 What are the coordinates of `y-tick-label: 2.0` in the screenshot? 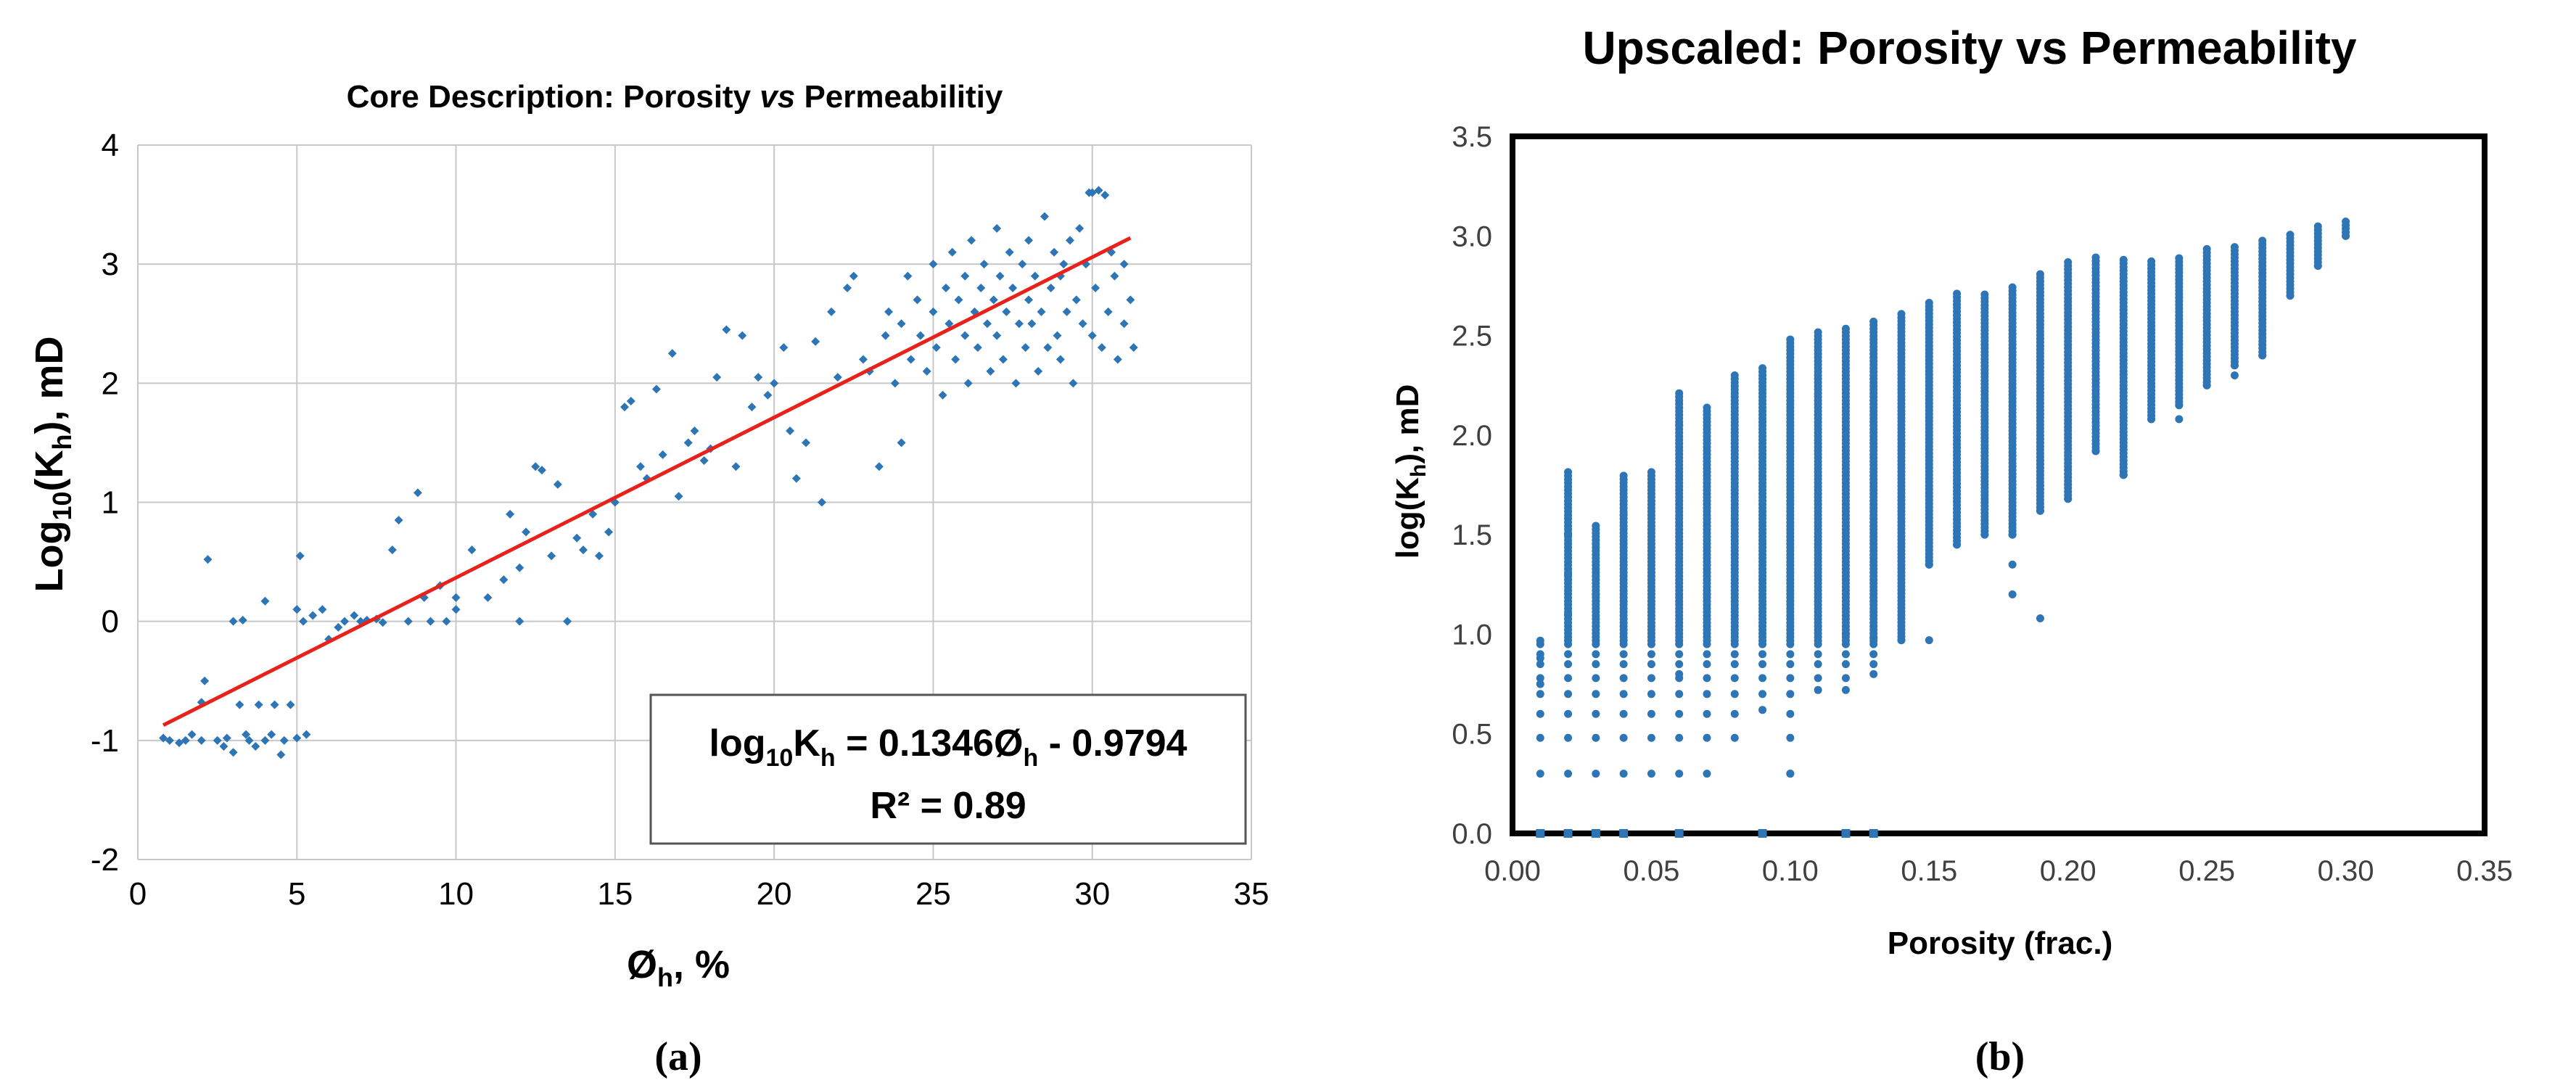 It's located at (1472, 436).